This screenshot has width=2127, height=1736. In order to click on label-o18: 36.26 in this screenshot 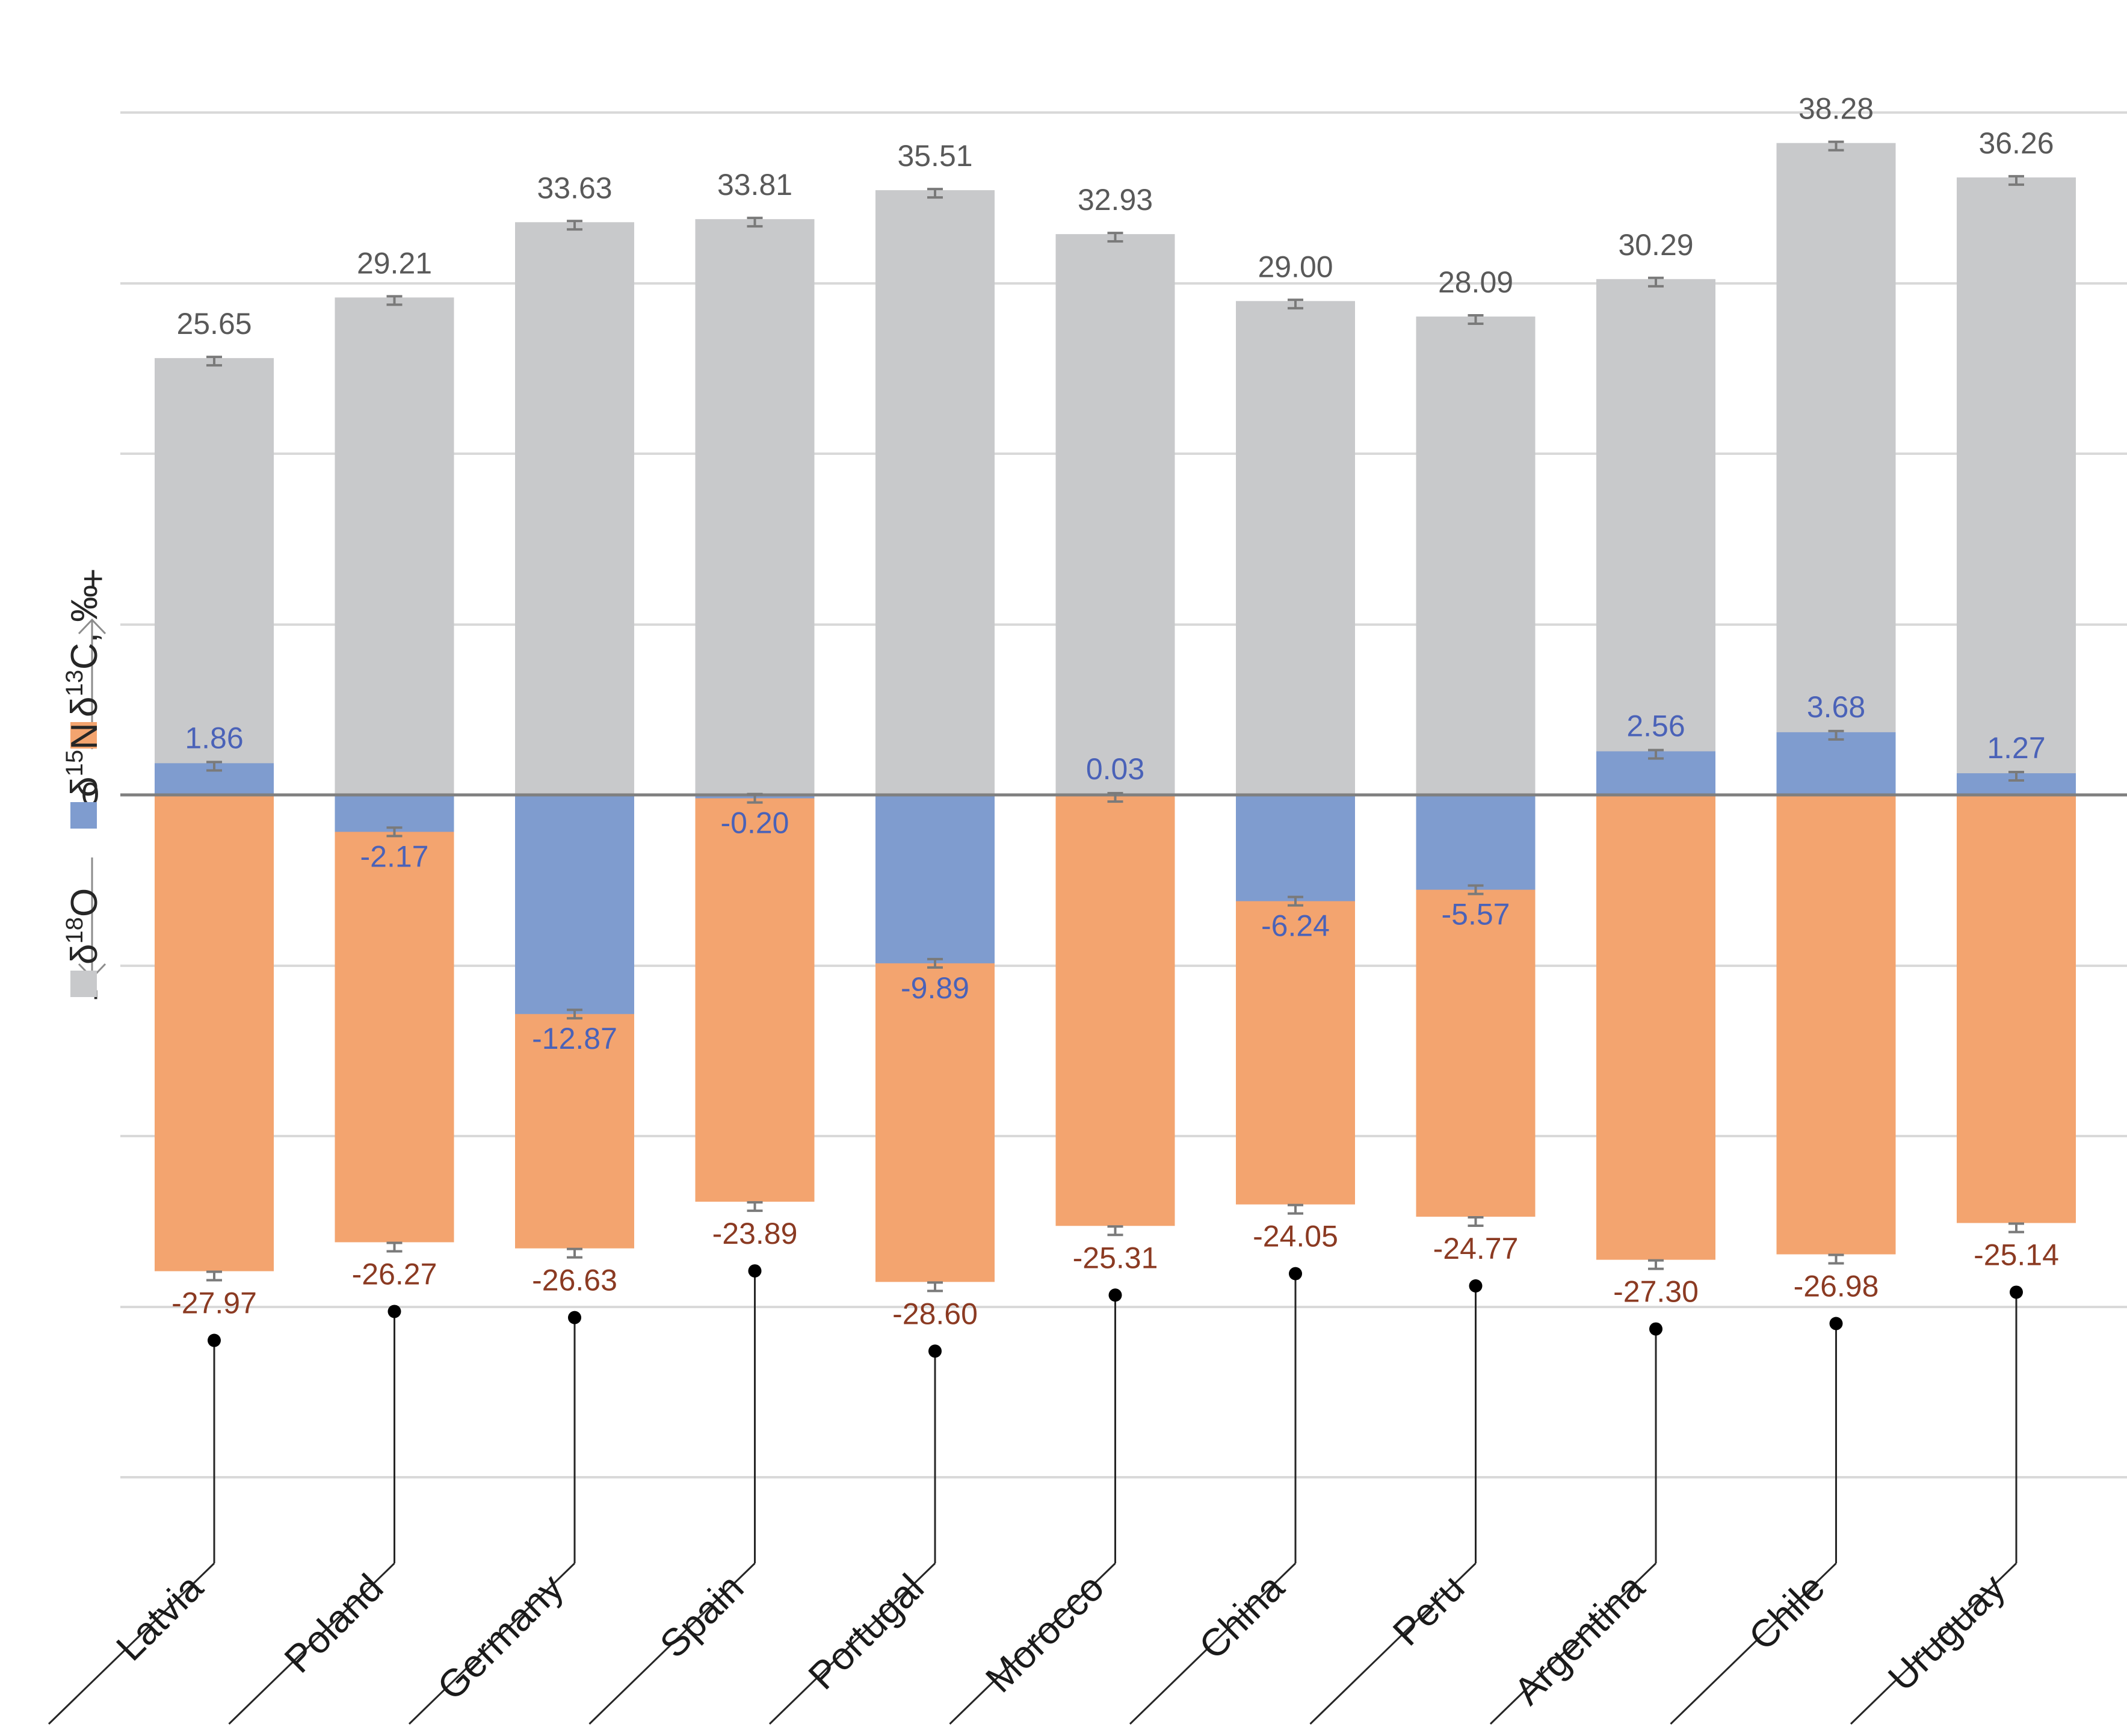, I will do `click(2016, 143)`.